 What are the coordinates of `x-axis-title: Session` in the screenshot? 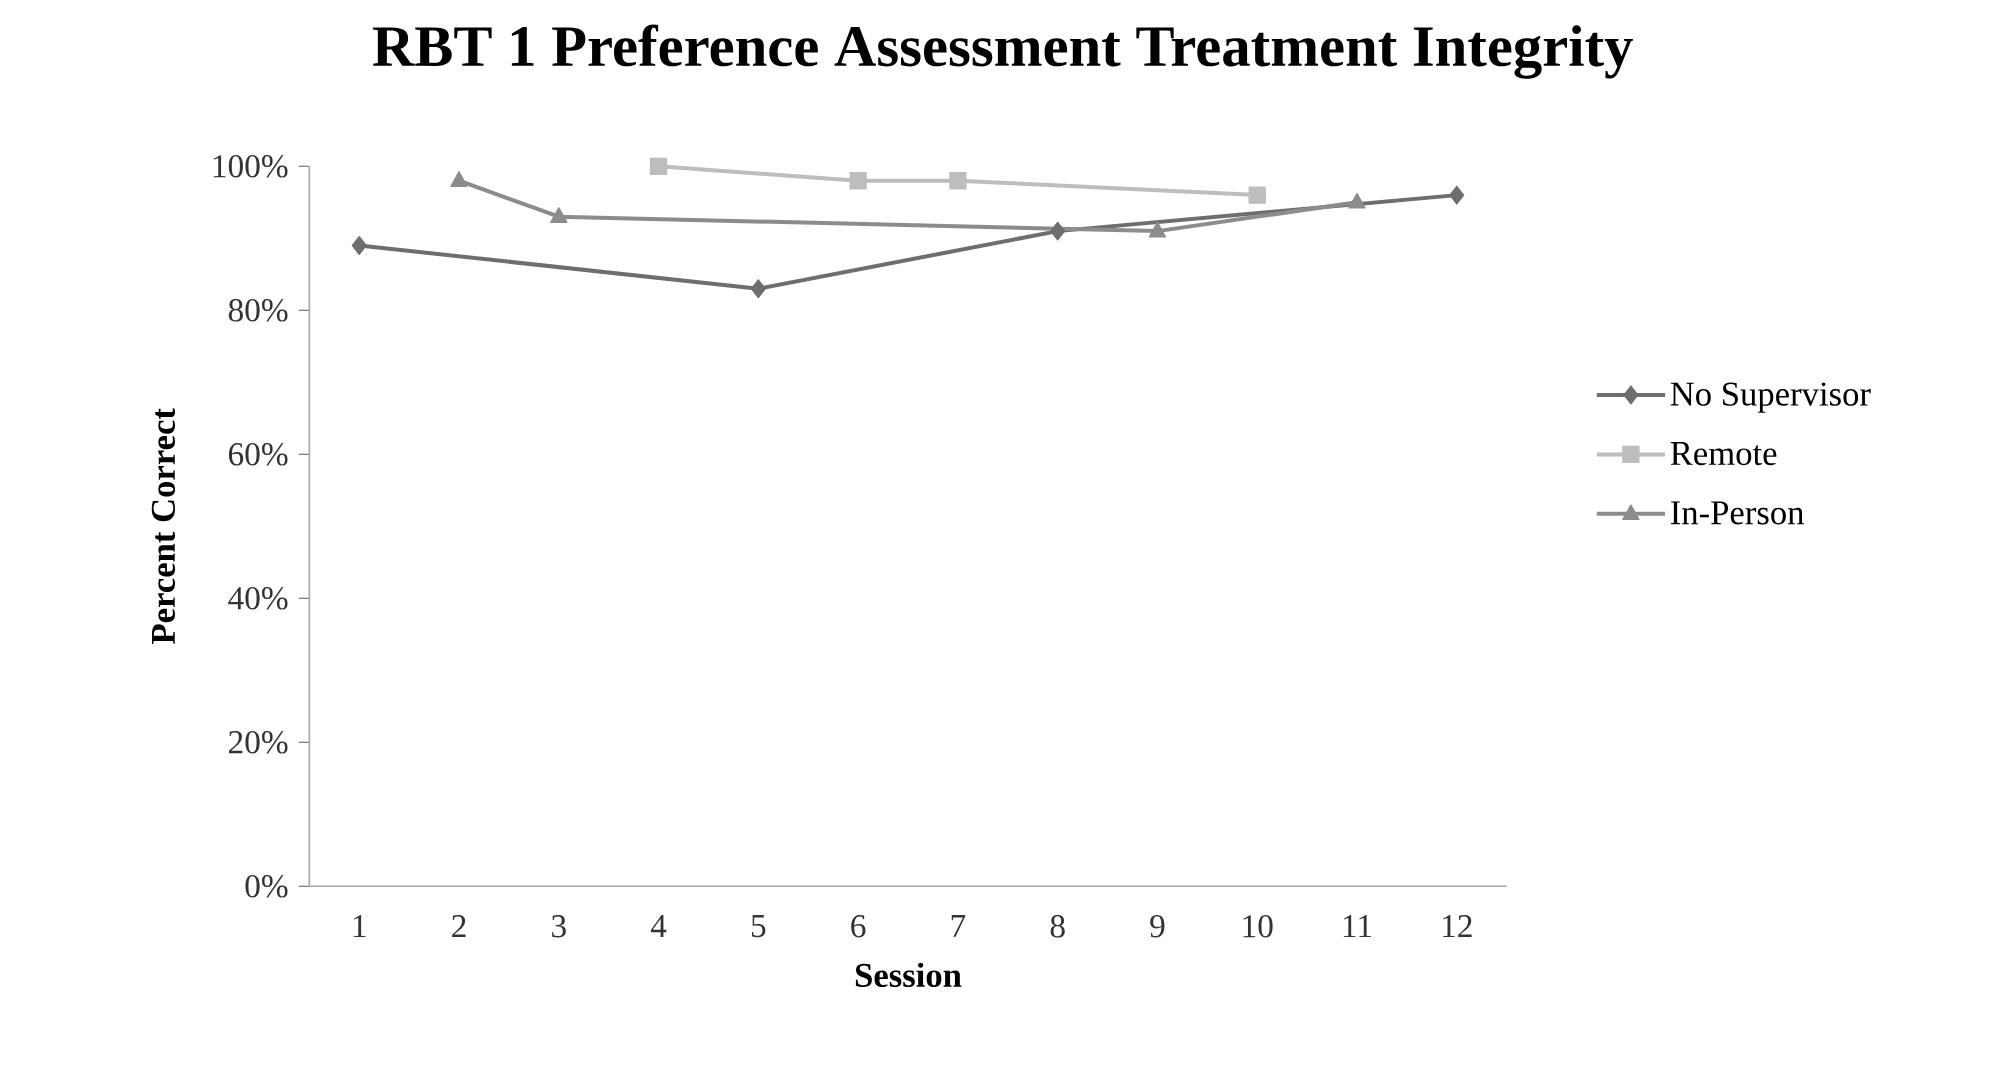 It's located at (908, 975).